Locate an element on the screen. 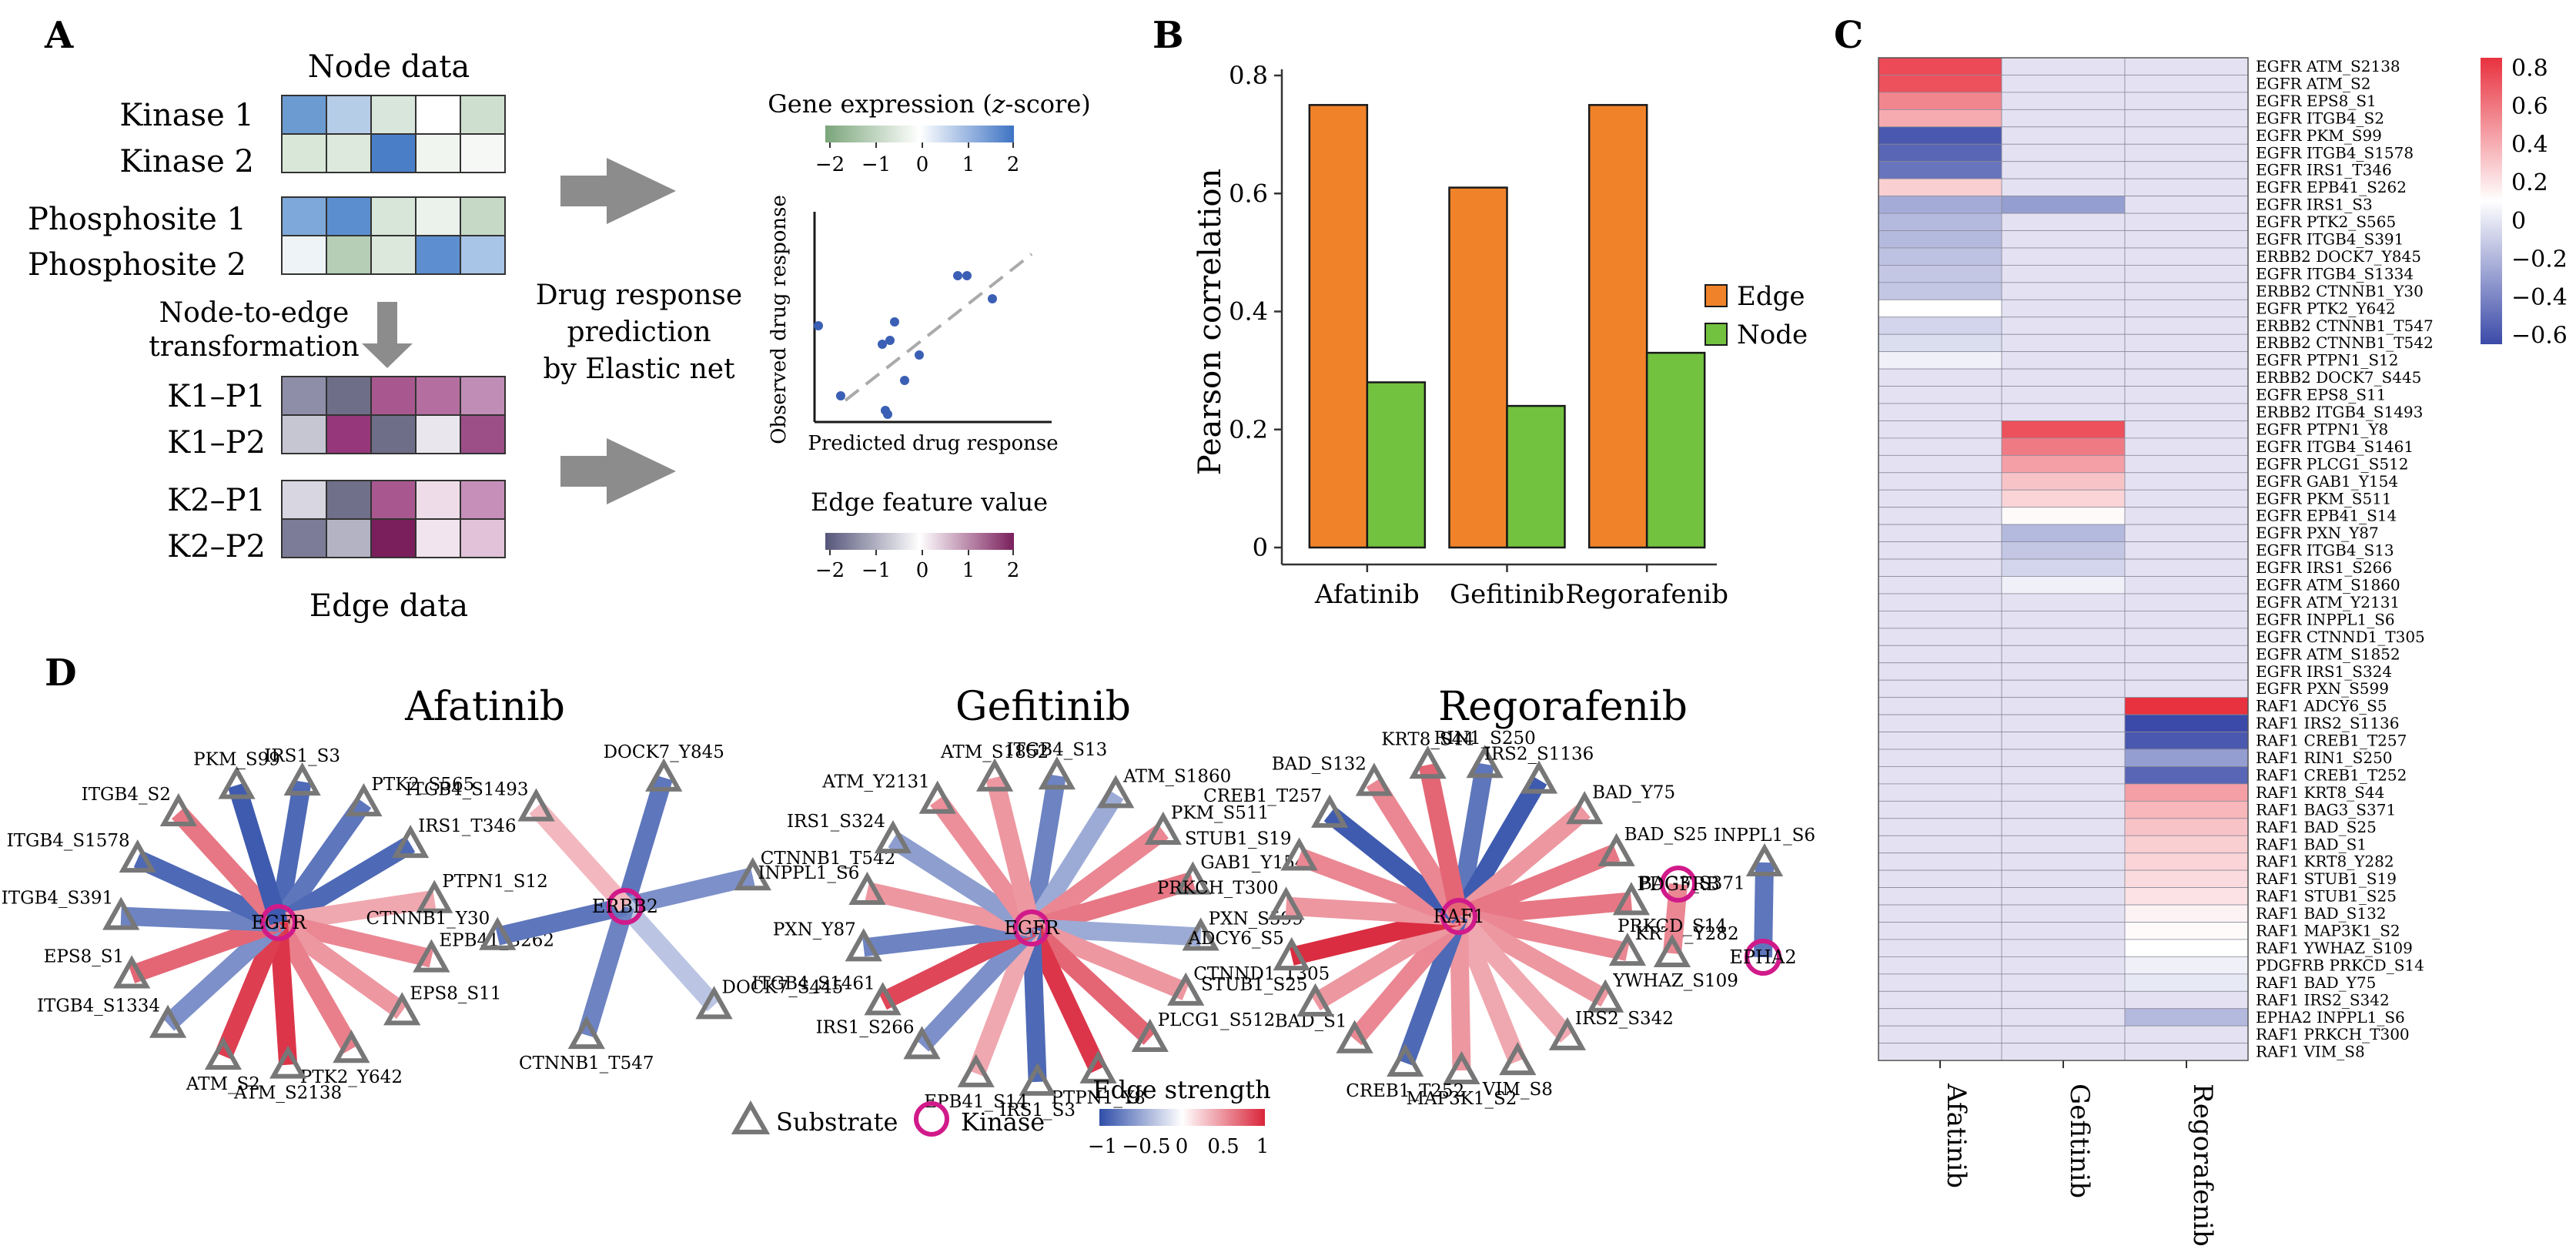 This screenshot has width=2576, height=1256. edge-row-label: K2–P1 is located at coordinates (217, 500).